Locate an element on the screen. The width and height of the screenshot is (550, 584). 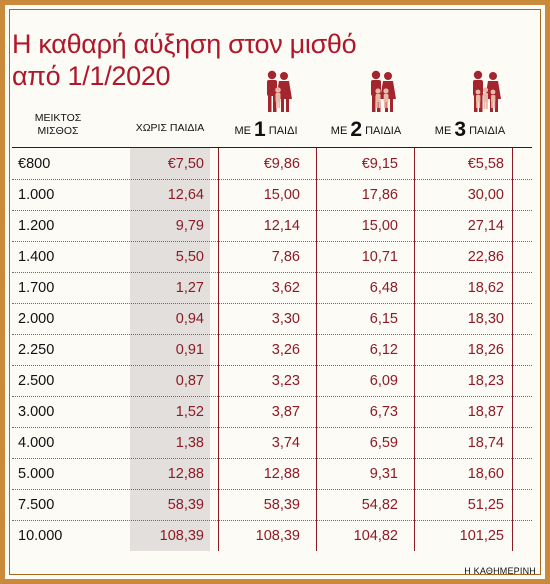
net-increase-cell-3-children: €5,58 is located at coordinates (485, 164).